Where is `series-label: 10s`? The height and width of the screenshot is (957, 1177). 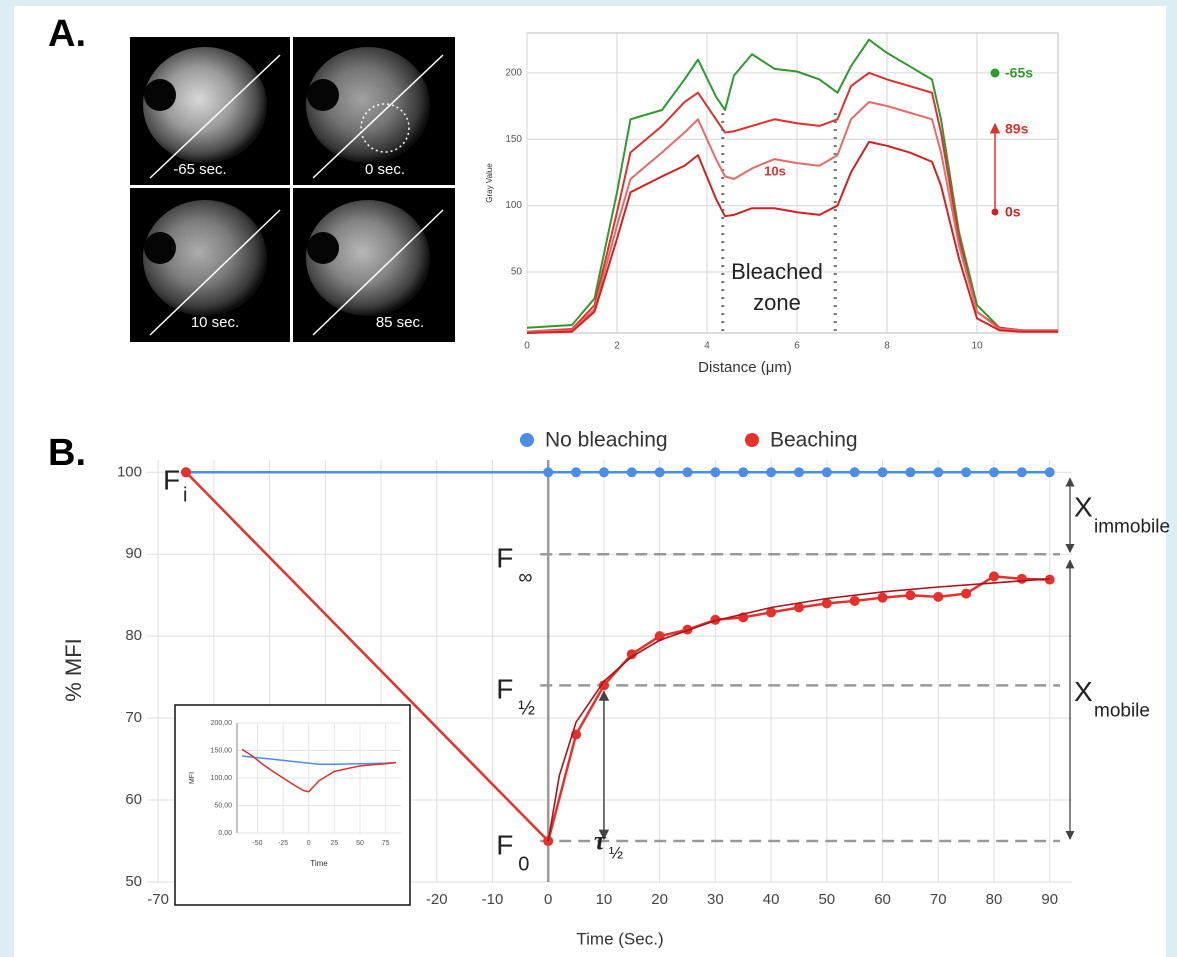
series-label: 10s is located at coordinates (775, 170).